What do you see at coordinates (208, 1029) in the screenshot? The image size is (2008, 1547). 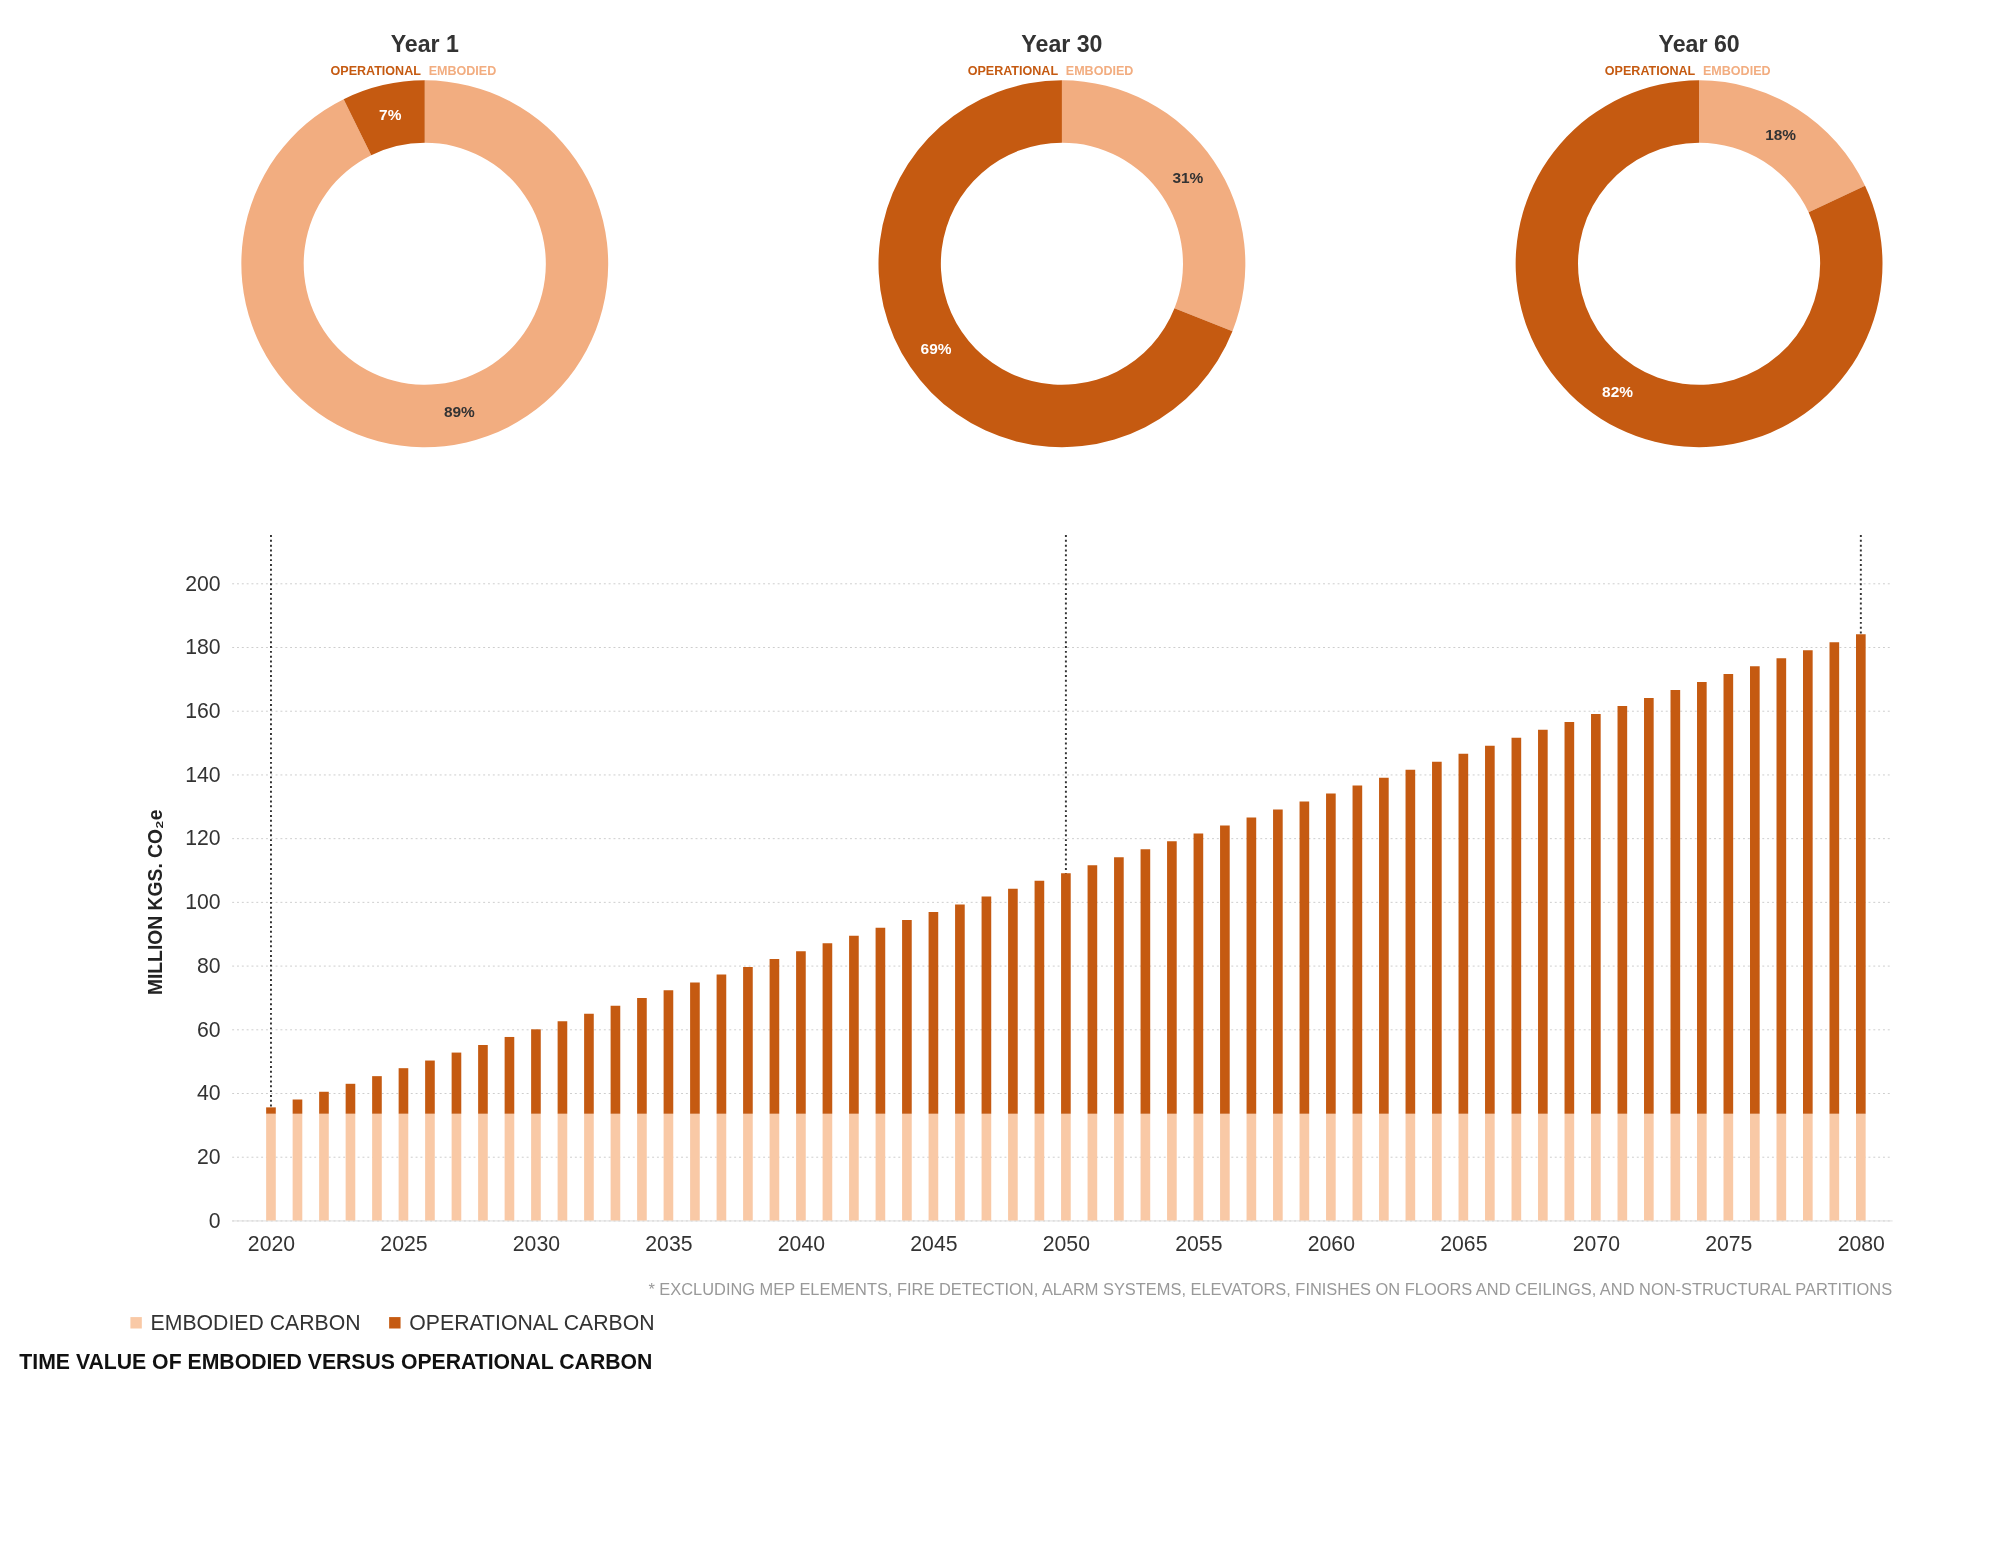 I see `y-tick-label: 60` at bounding box center [208, 1029].